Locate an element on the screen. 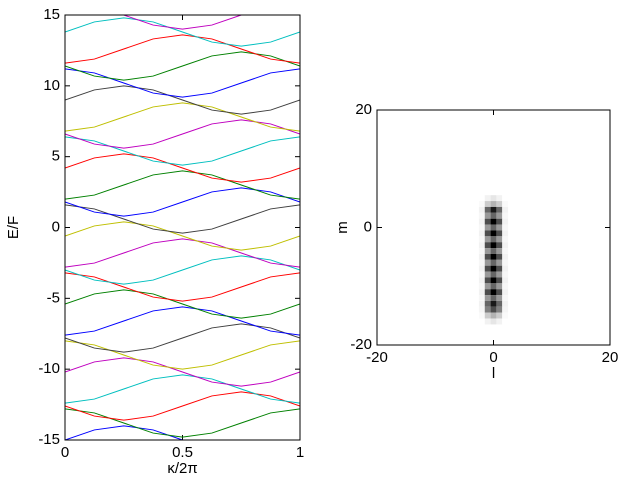 This screenshot has height=488, width=627. x-tick-label: -20 is located at coordinates (377, 357).